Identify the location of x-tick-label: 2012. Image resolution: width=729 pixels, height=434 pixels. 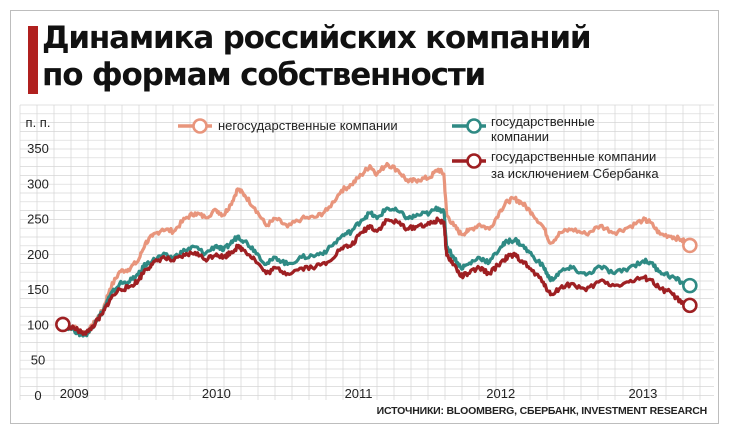
(500, 393).